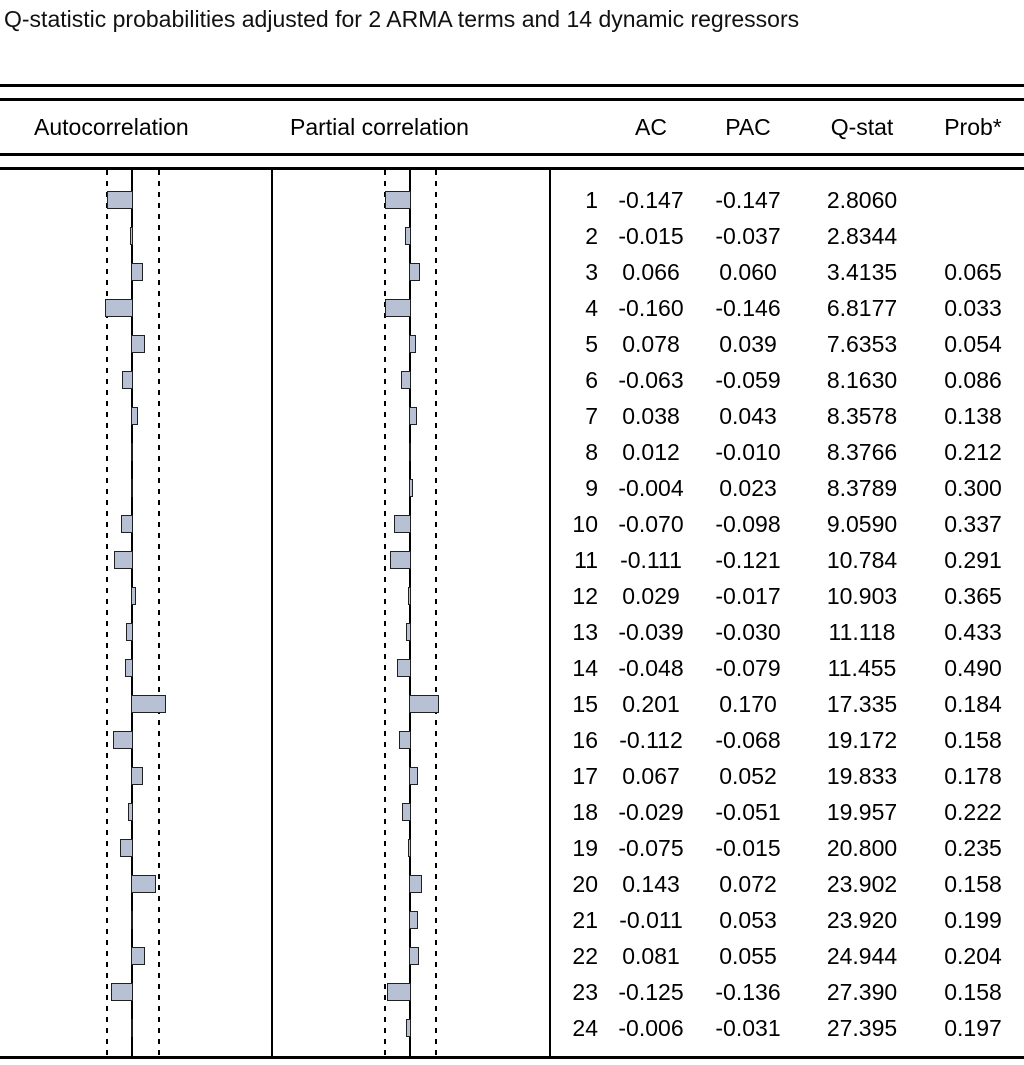  What do you see at coordinates (651, 488) in the screenshot?
I see `ac-value: -0.004` at bounding box center [651, 488].